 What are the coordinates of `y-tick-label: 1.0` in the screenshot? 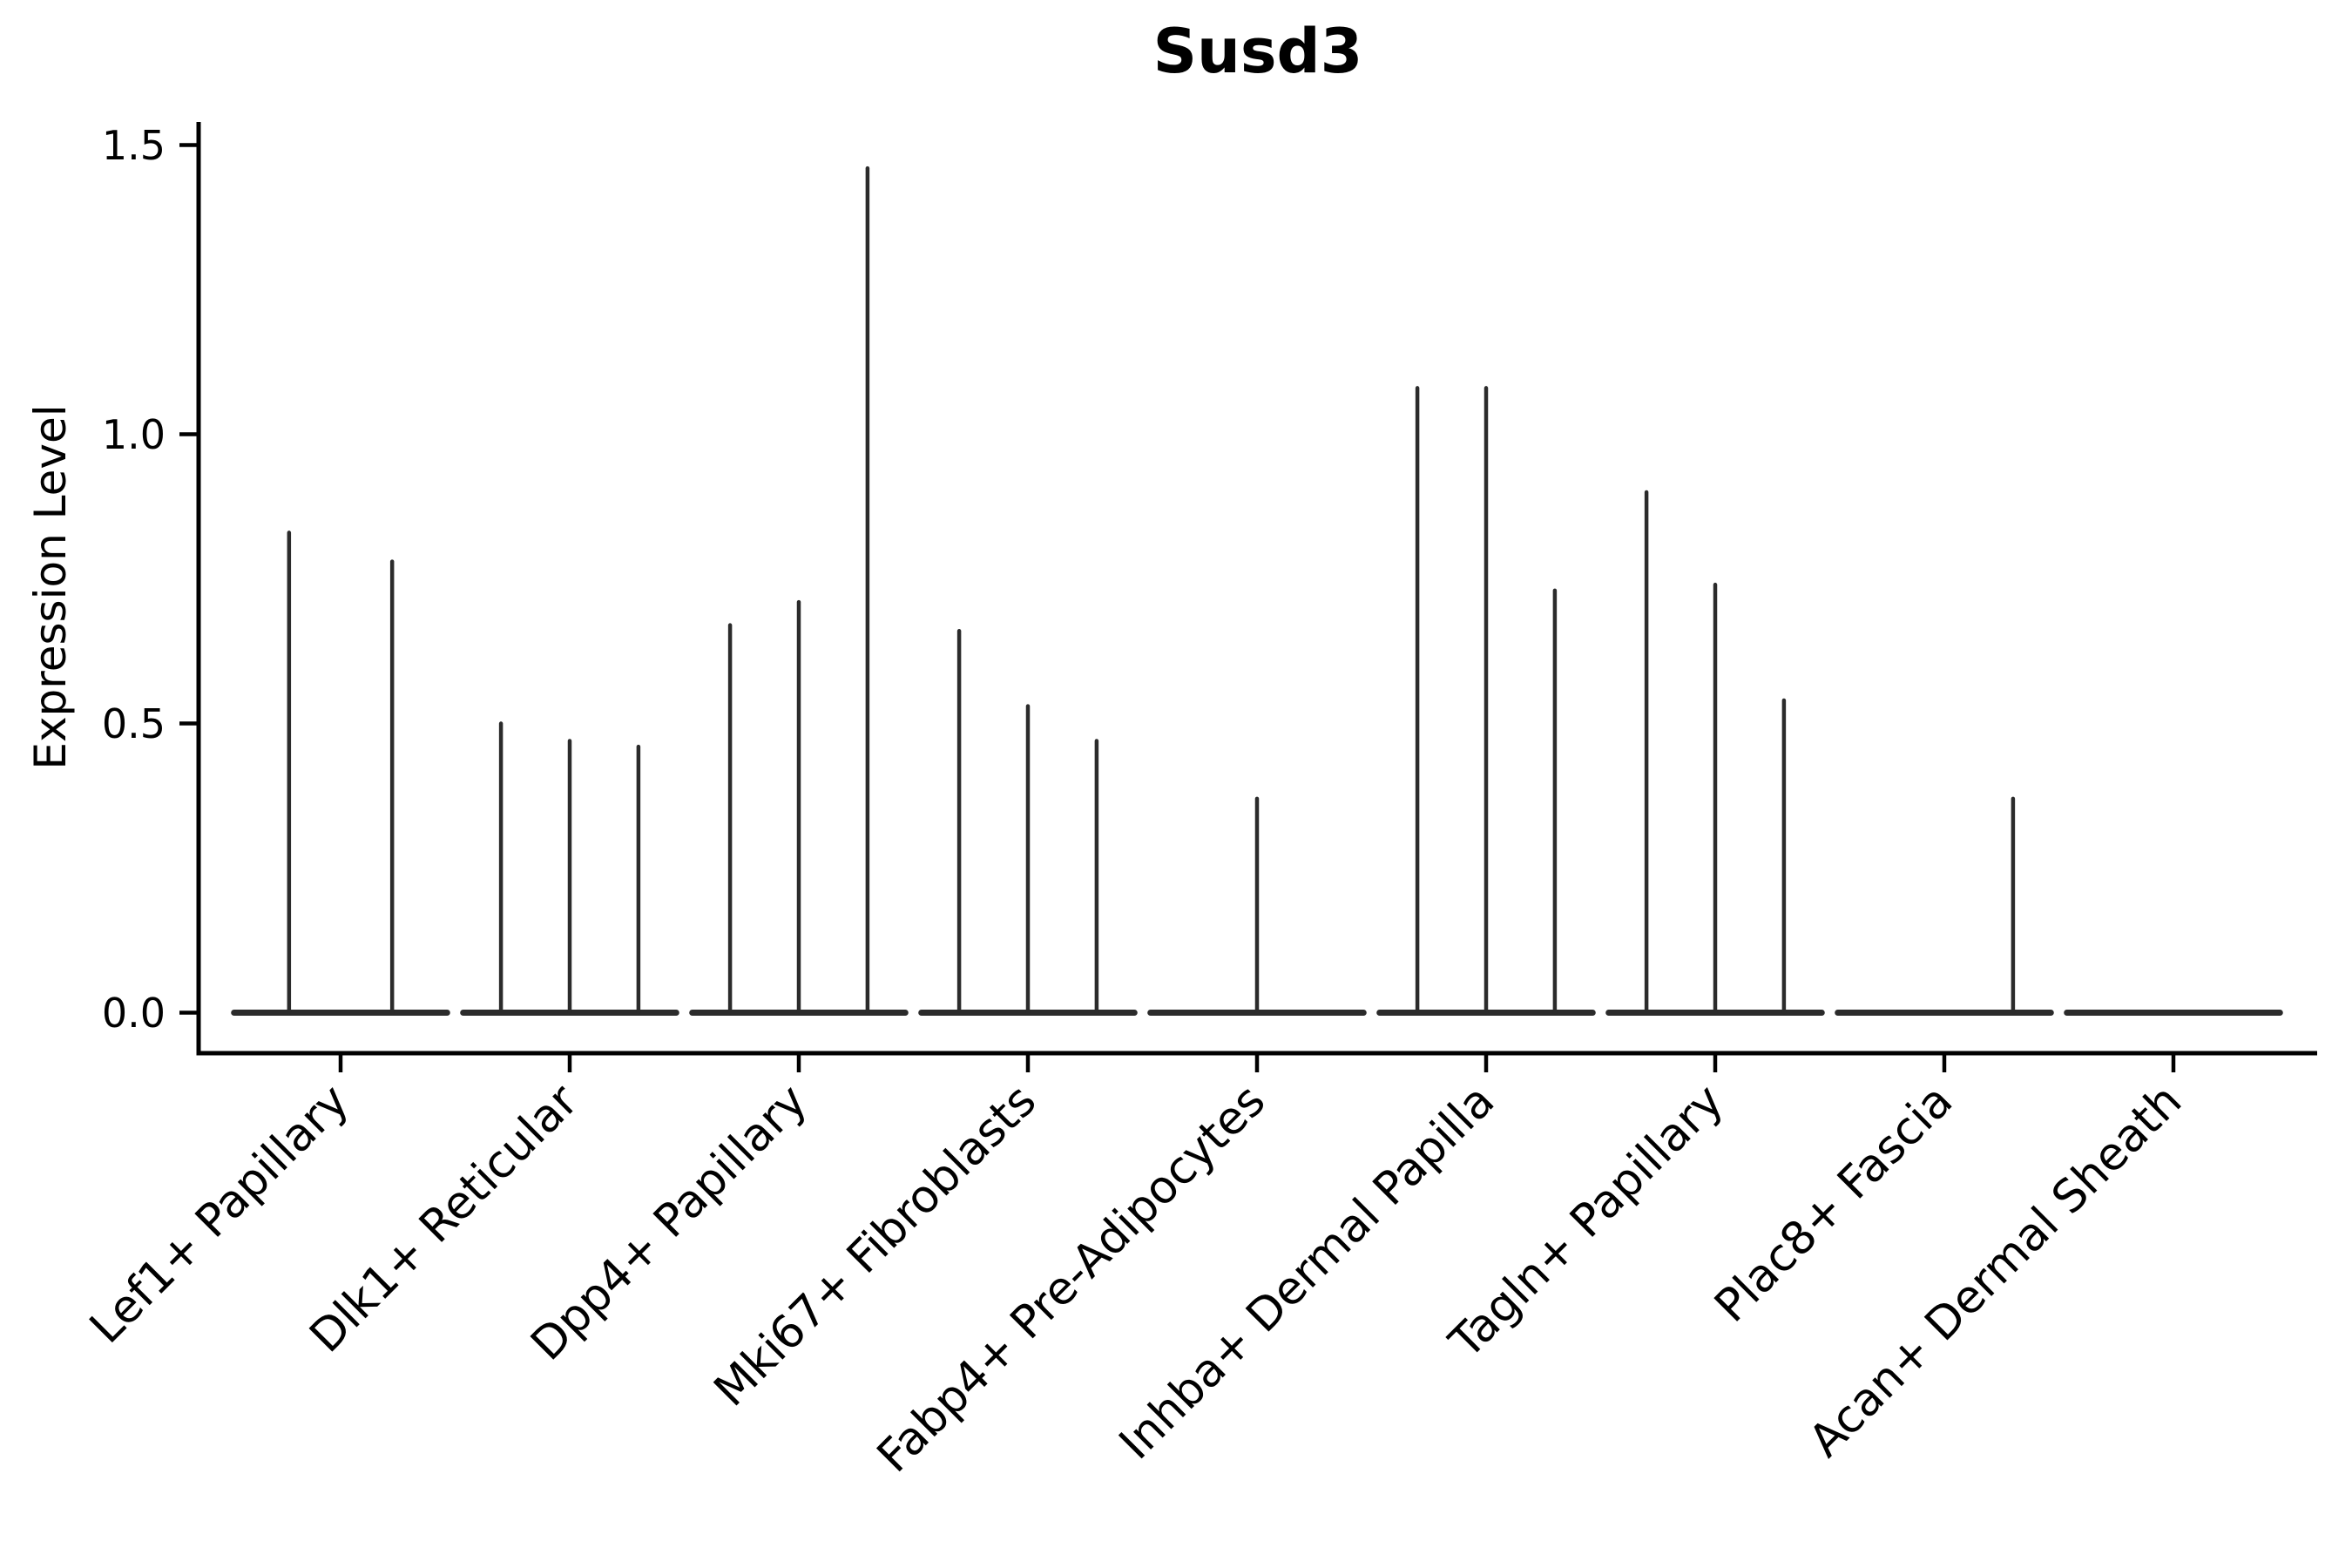 It's located at (134, 434).